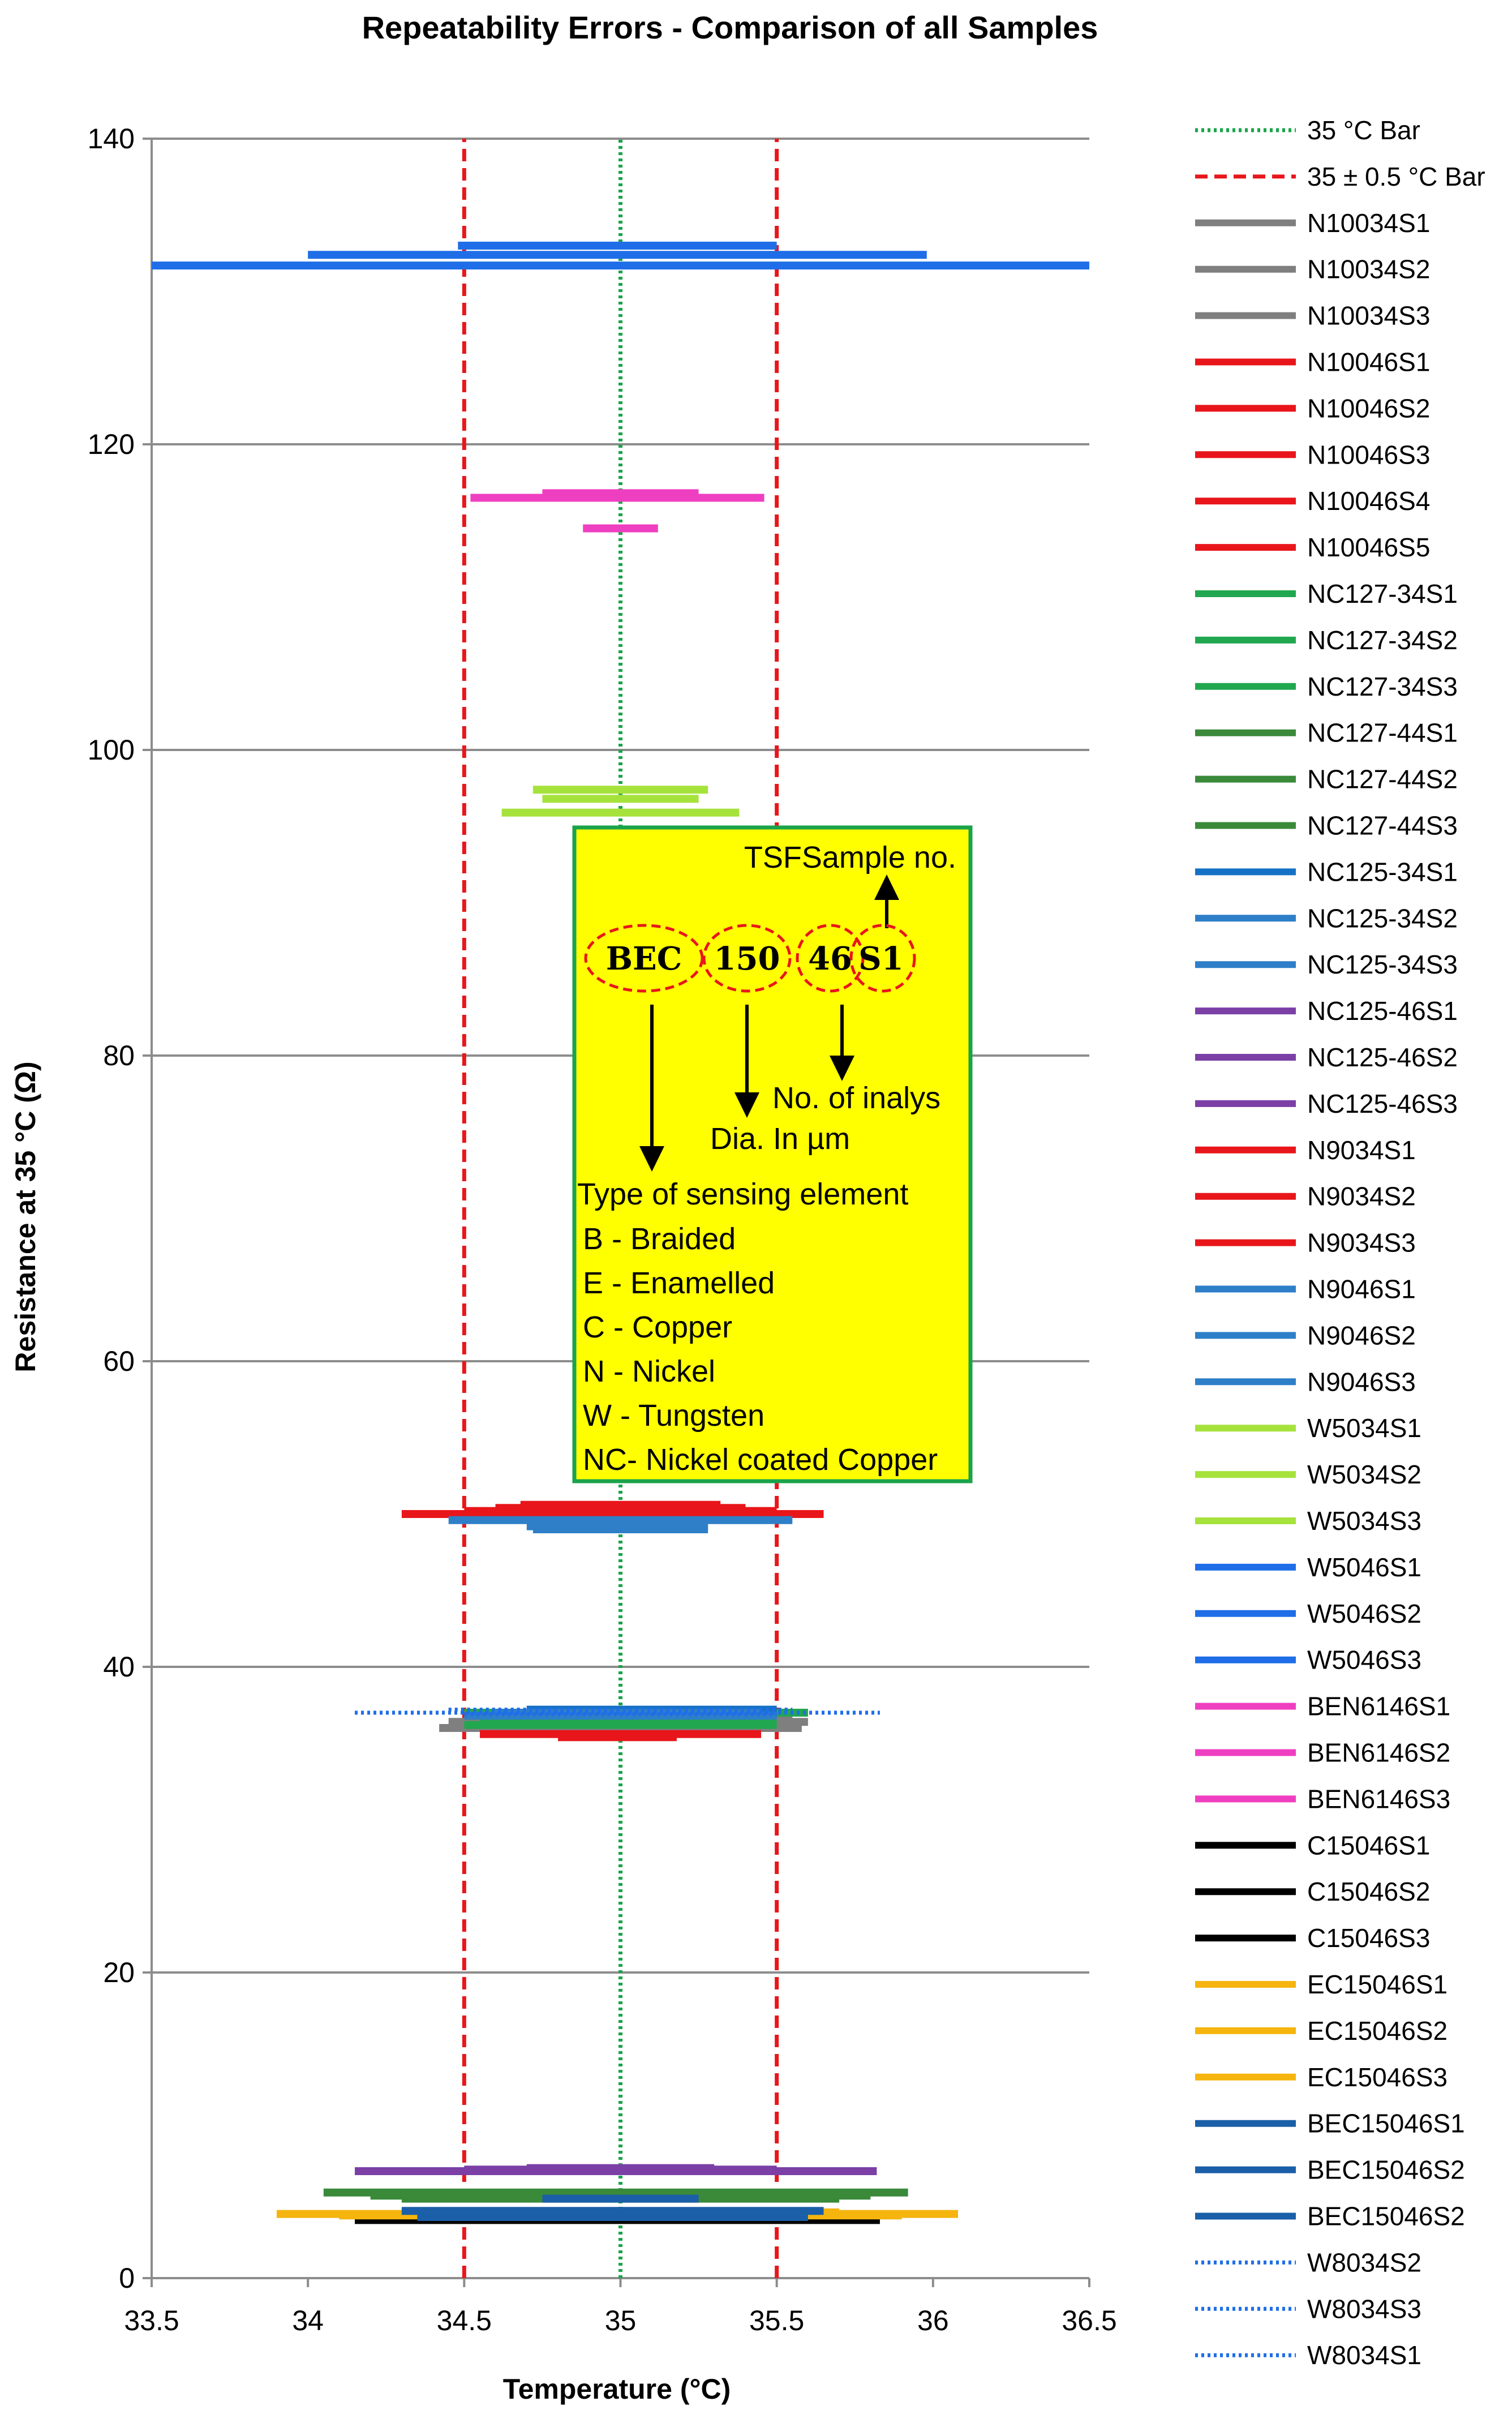 The image size is (1512, 2410). I want to click on legend-label: N9034S2, so click(1361, 1196).